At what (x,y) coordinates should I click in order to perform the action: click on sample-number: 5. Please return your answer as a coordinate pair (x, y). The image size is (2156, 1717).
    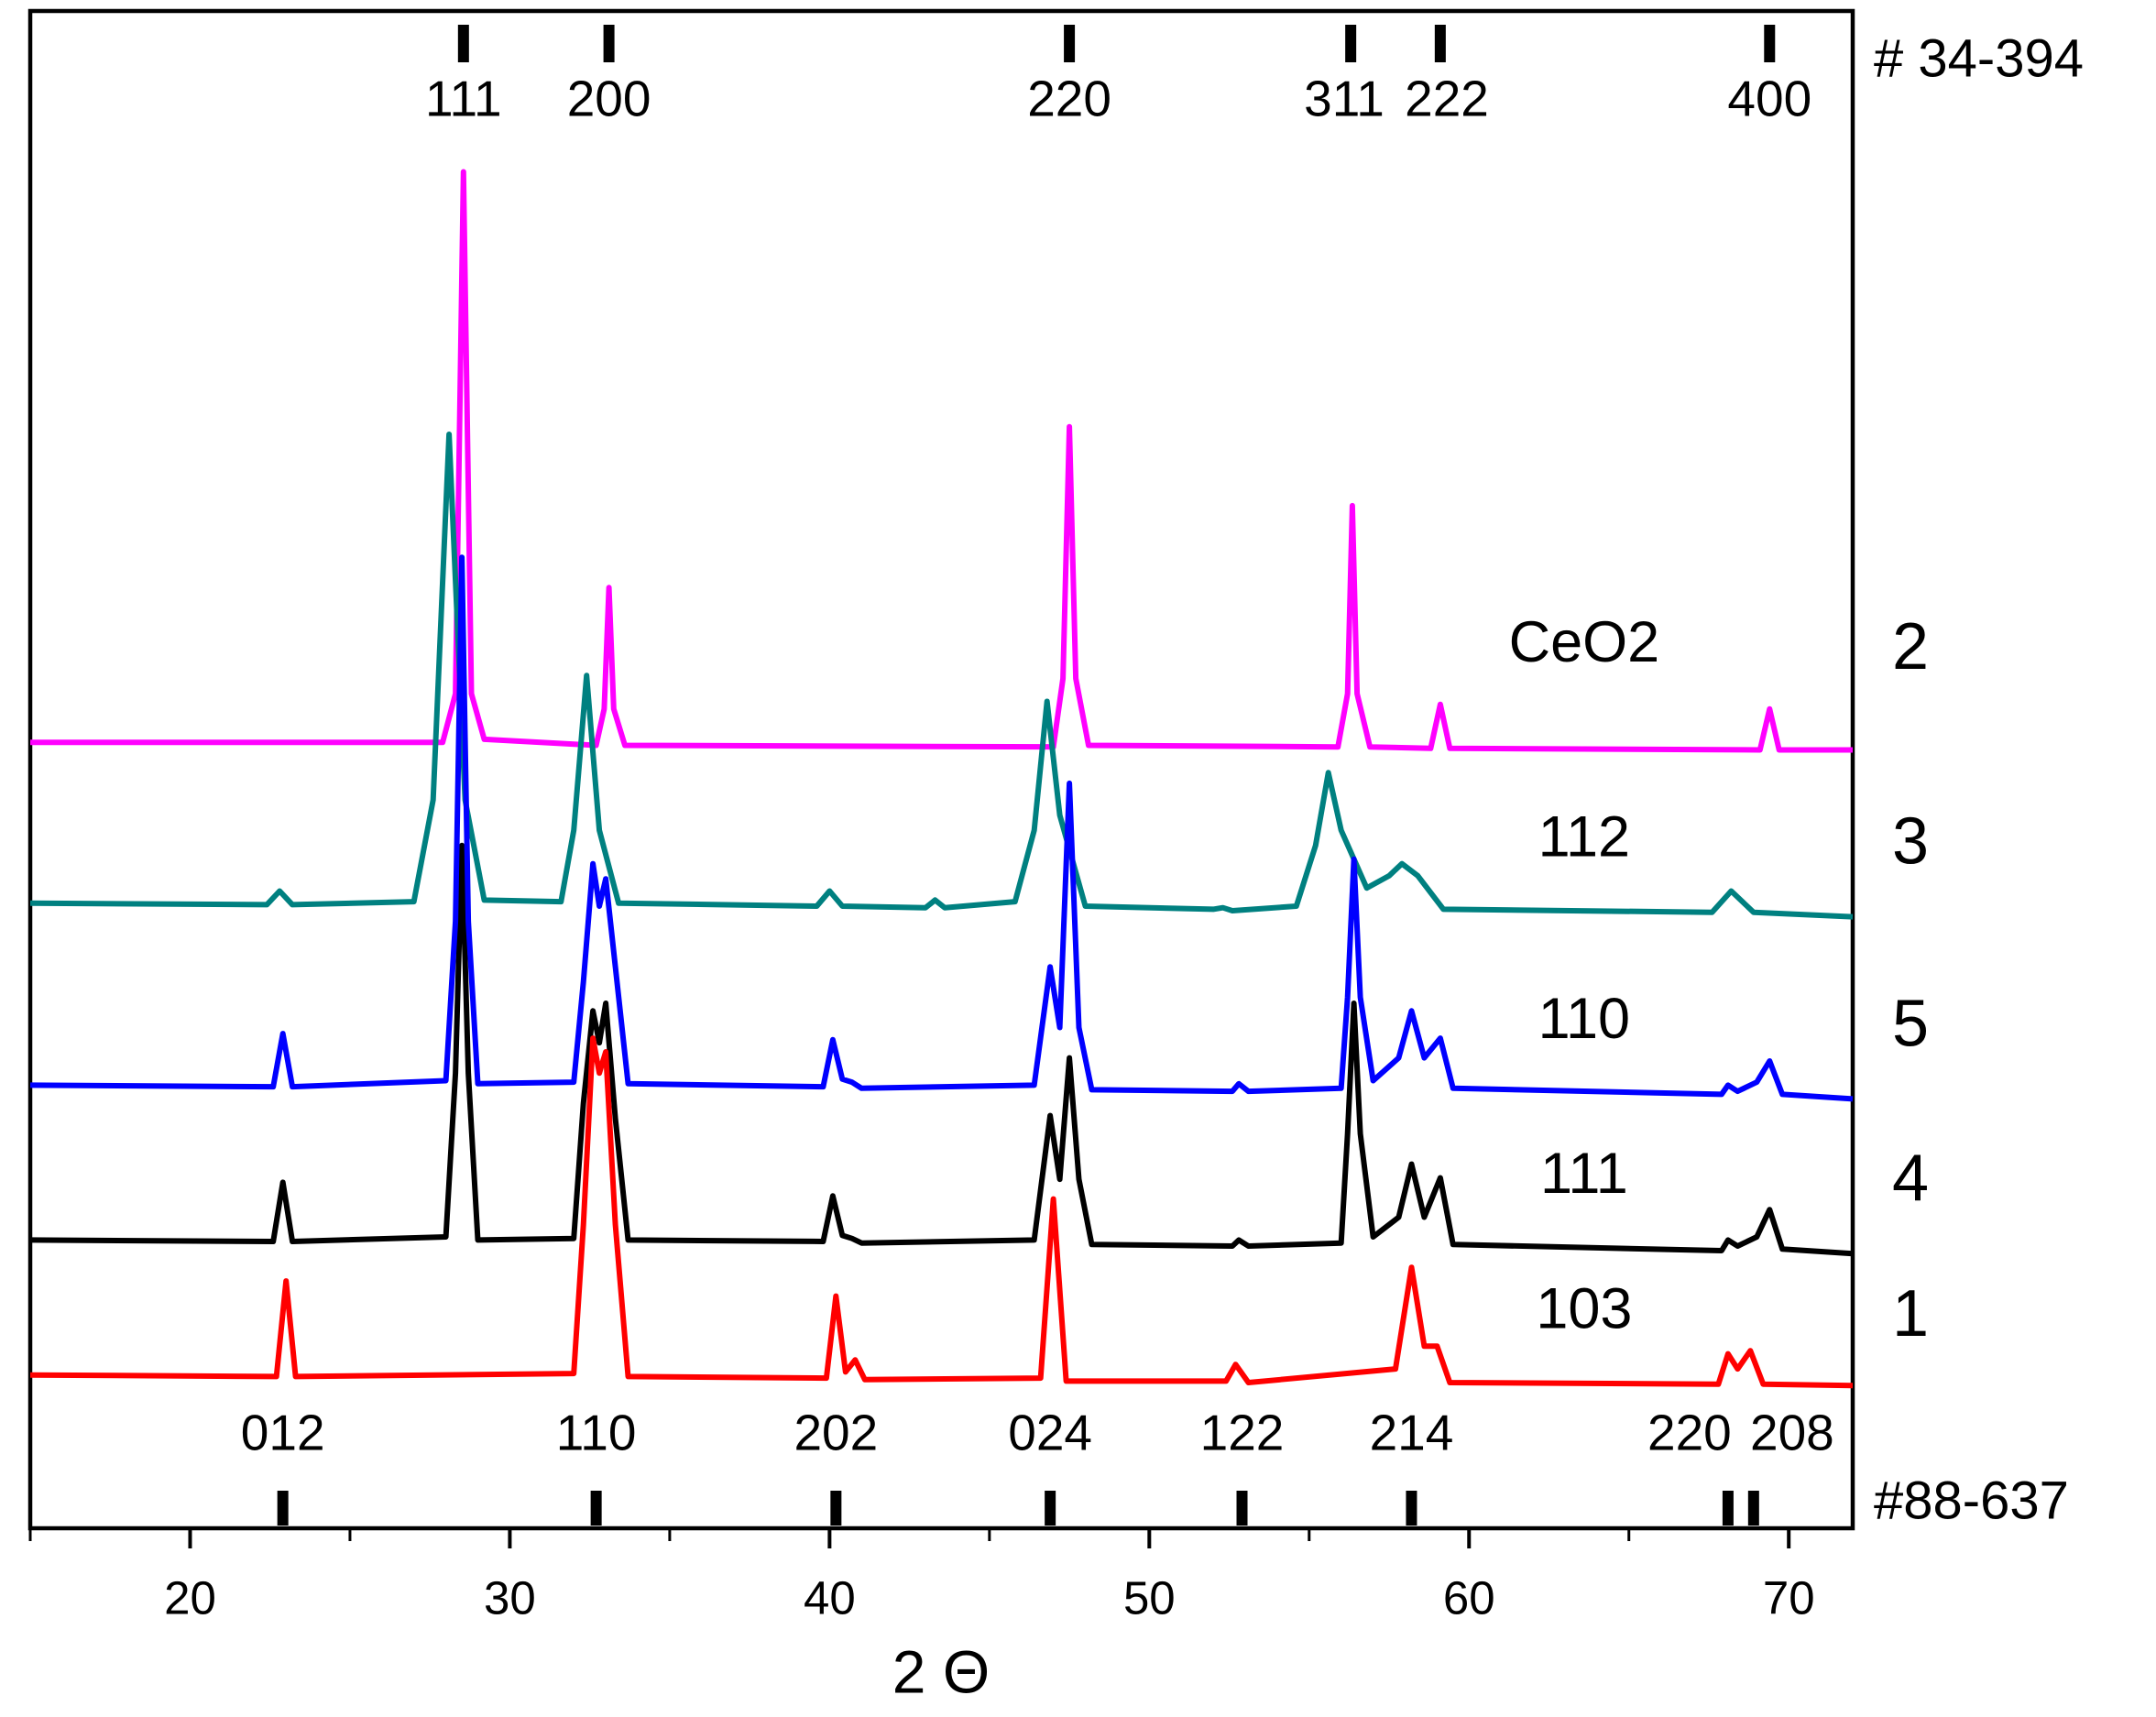
    Looking at the image, I should click on (1910, 1024).